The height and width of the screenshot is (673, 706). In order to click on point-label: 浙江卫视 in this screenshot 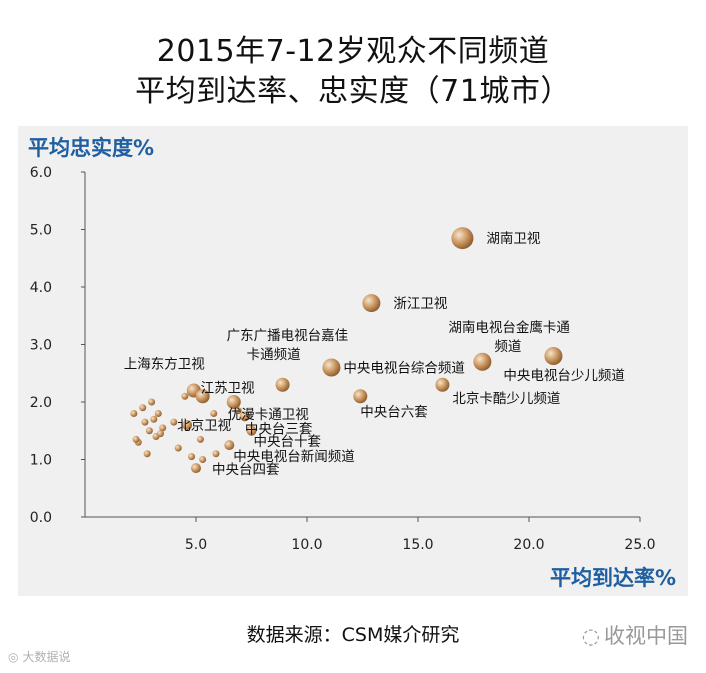, I will do `click(420, 304)`.